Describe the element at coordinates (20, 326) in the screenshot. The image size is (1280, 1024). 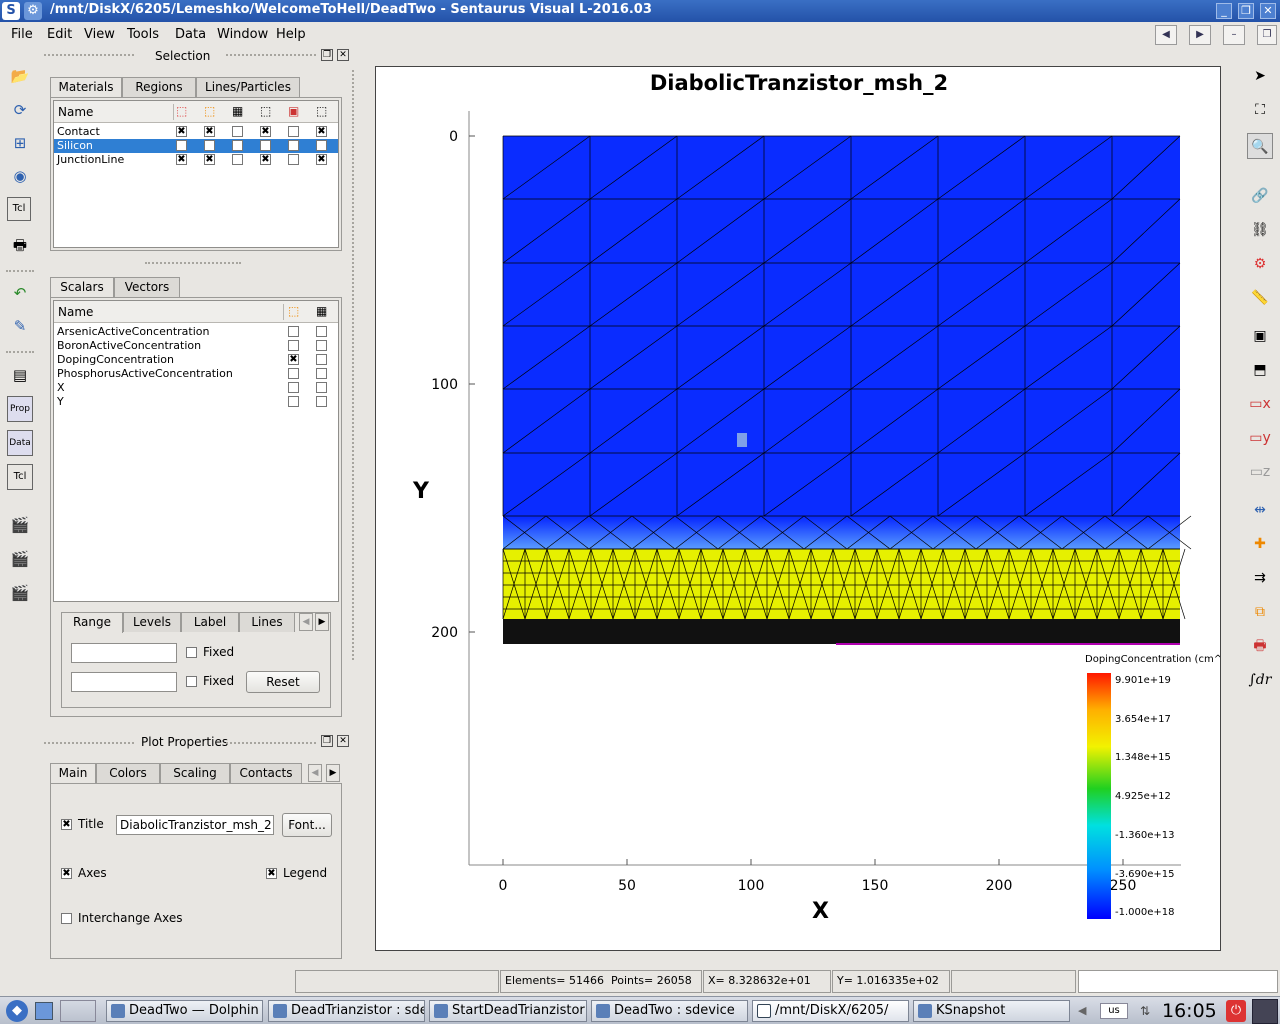
I see `pen-icon: ✎` at that location.